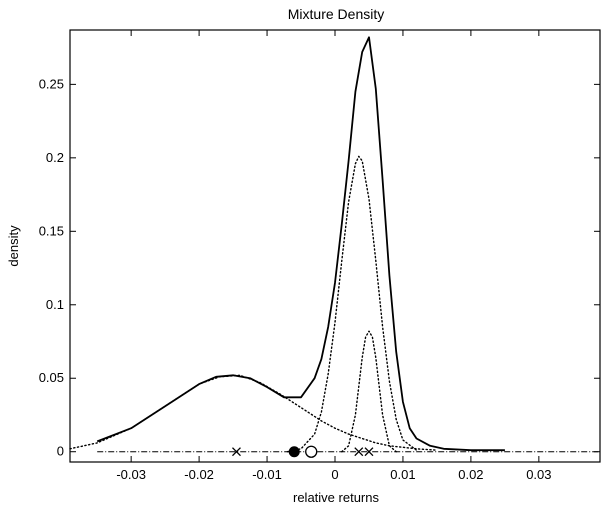  I want to click on open-circle-marker, so click(311, 451).